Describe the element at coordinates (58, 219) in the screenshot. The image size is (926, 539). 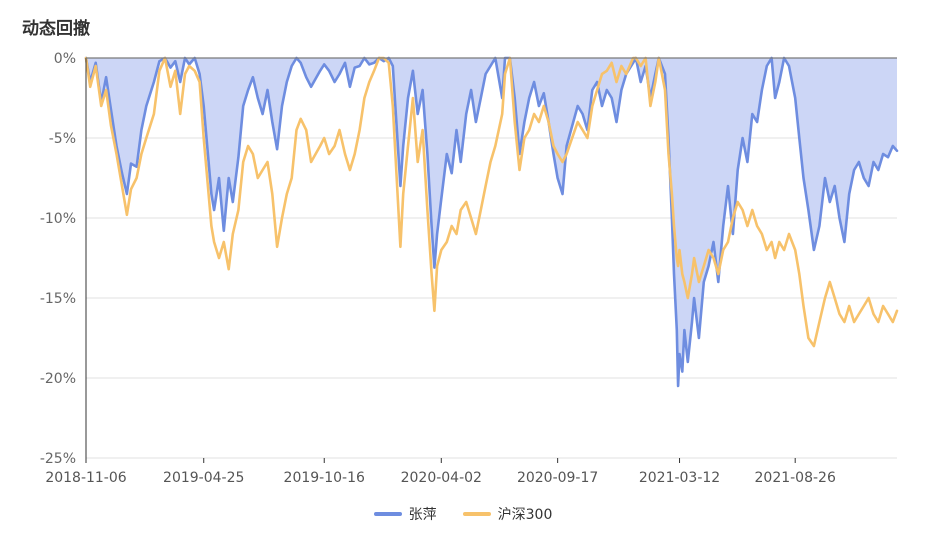
I see `y-tick-label: -10%` at that location.